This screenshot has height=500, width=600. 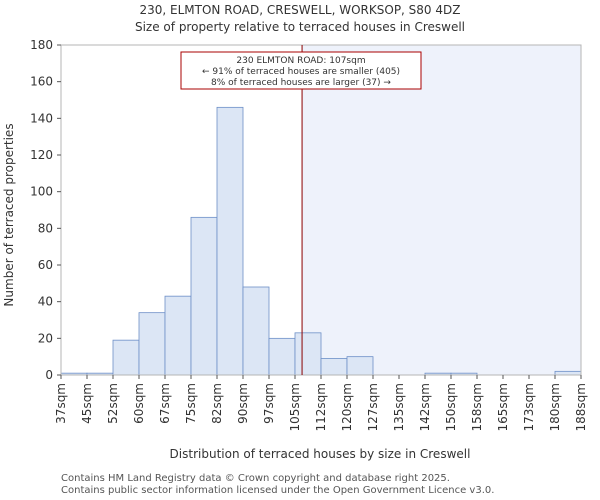 I want to click on x-tick-label: 37sqm, so click(x=61, y=403).